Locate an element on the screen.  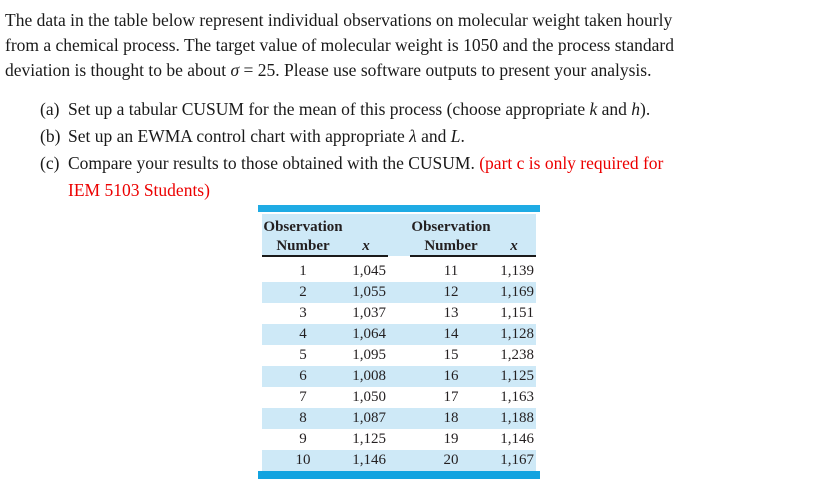
obs-cell: 16 is located at coordinates (451, 376).